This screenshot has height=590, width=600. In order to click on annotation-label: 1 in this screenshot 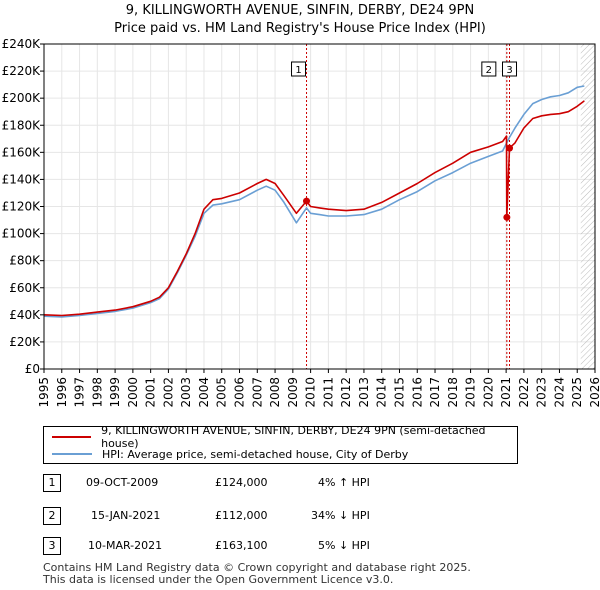, I will do `click(298, 70)`.